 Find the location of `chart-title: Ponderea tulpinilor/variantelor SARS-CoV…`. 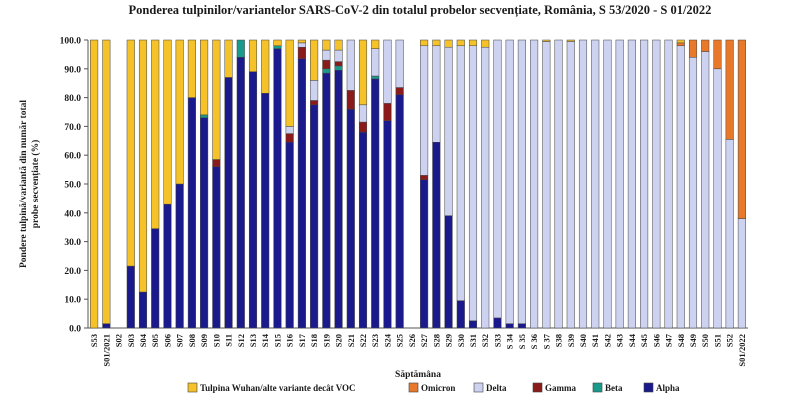

chart-title: Ponderea tulpinilor/variantelor SARS-CoV… is located at coordinates (420, 10).